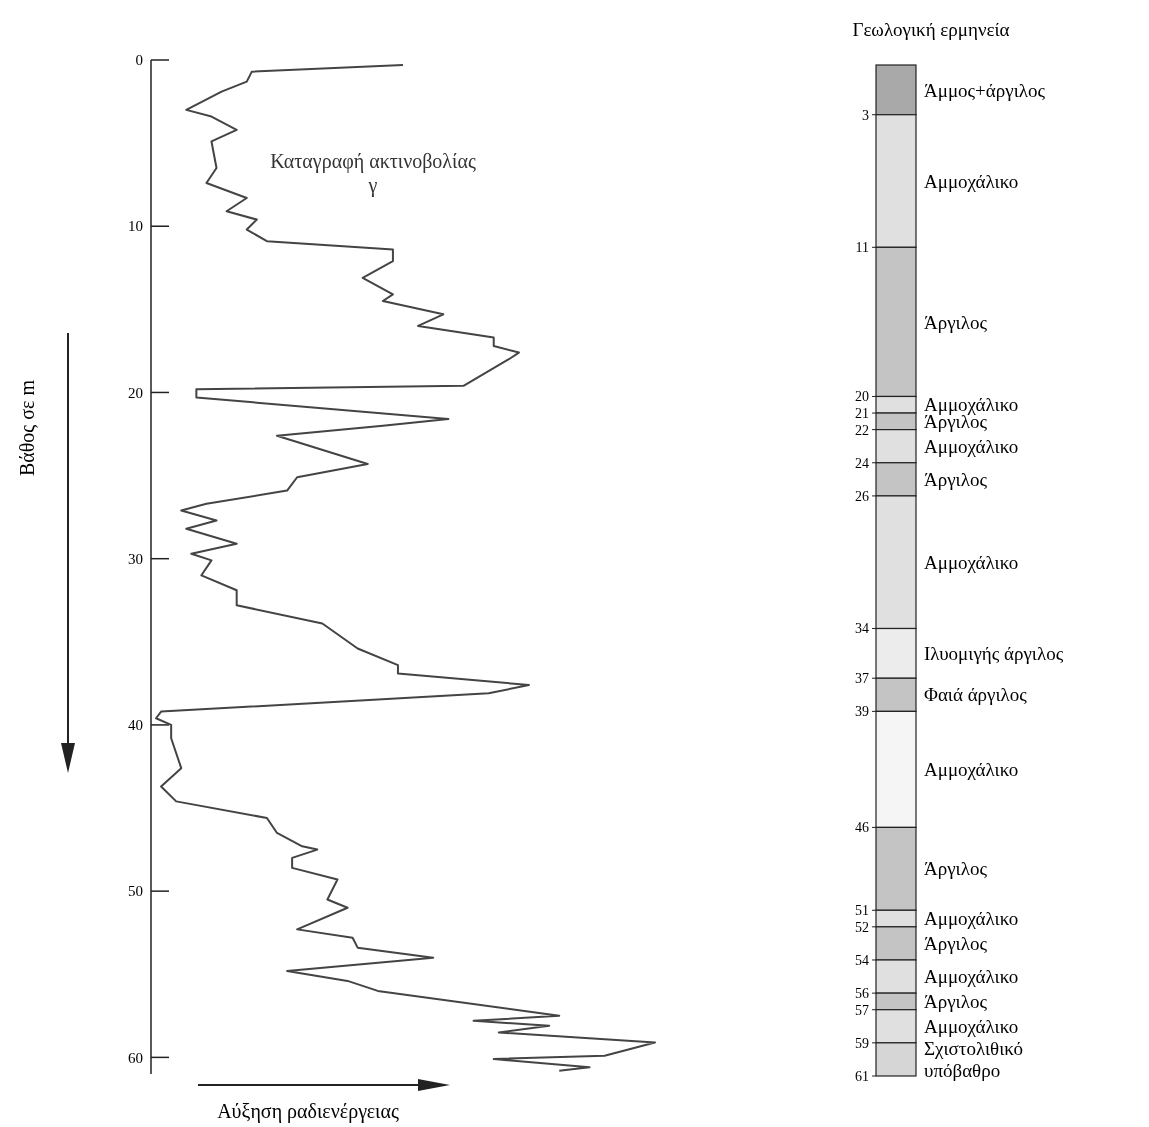 The height and width of the screenshot is (1127, 1149). What do you see at coordinates (862, 994) in the screenshot?
I see `y-tick-label: 56` at bounding box center [862, 994].